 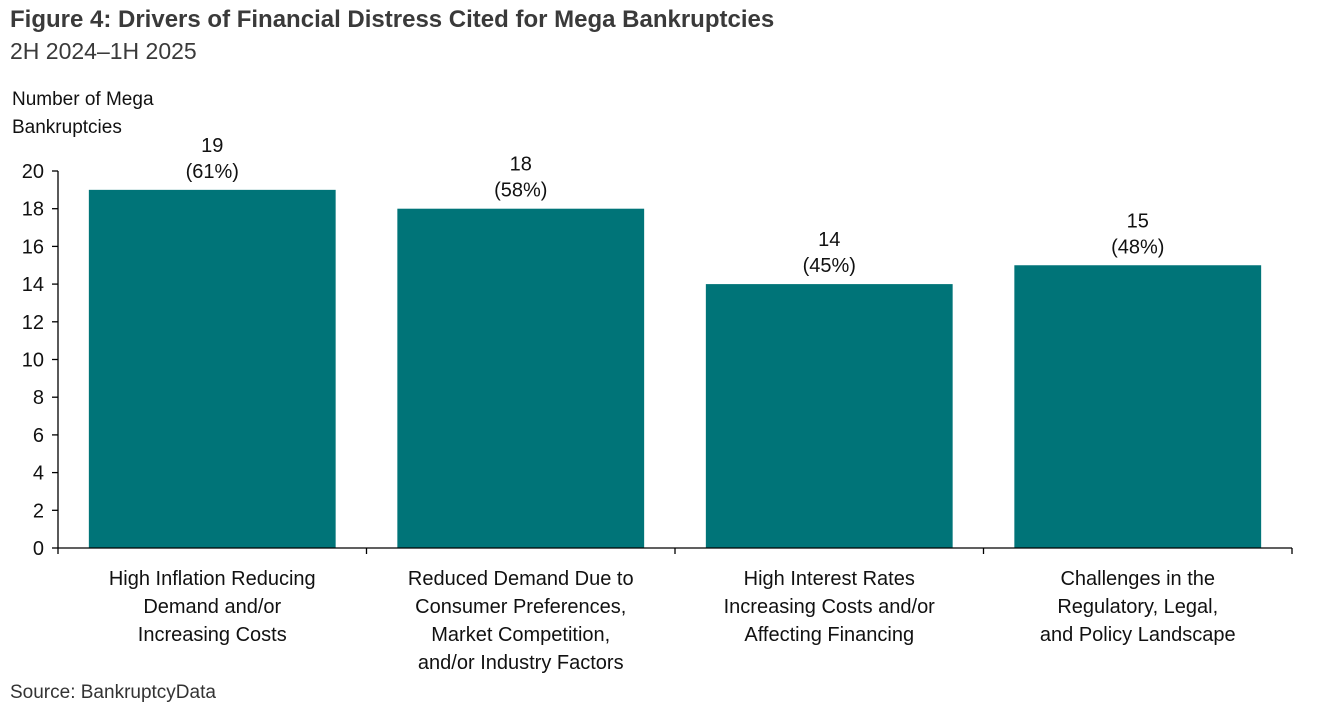 I want to click on x-category-label: and Policy Landscape, so click(x=1138, y=635).